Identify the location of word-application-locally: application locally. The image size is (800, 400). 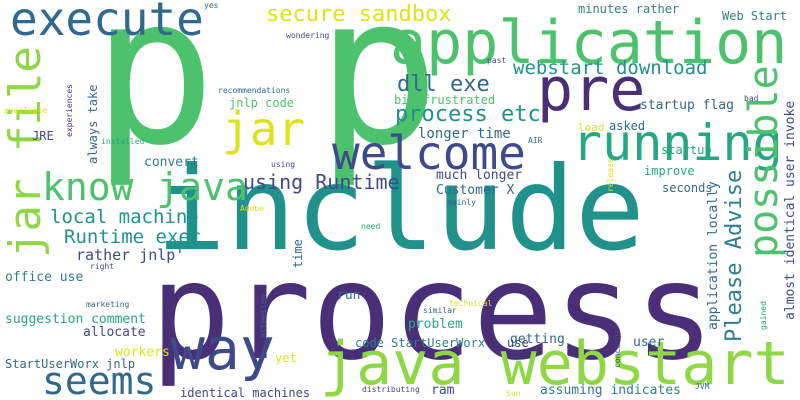
(713, 255).